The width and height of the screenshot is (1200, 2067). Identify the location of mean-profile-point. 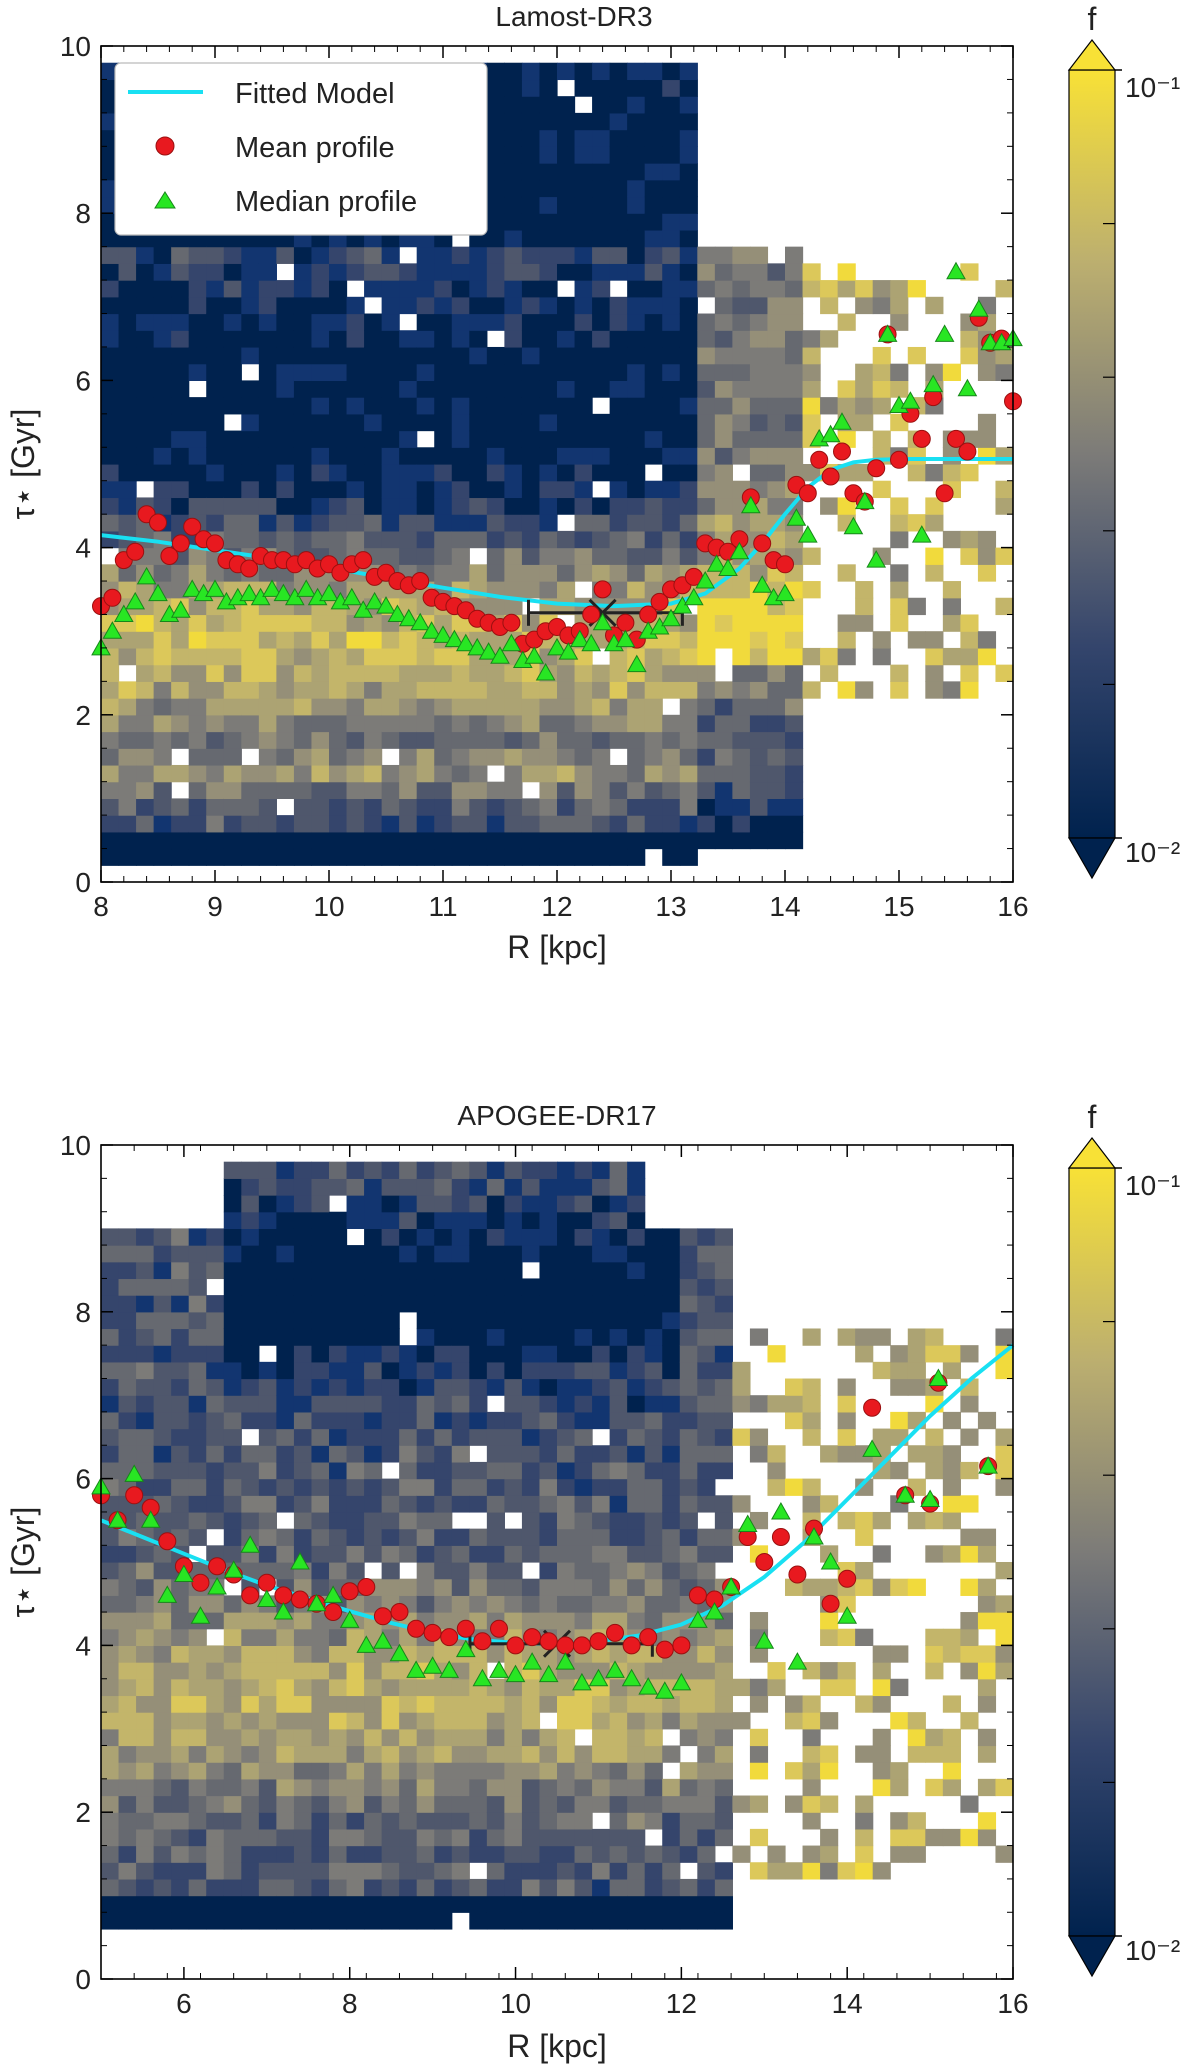
(200, 1582).